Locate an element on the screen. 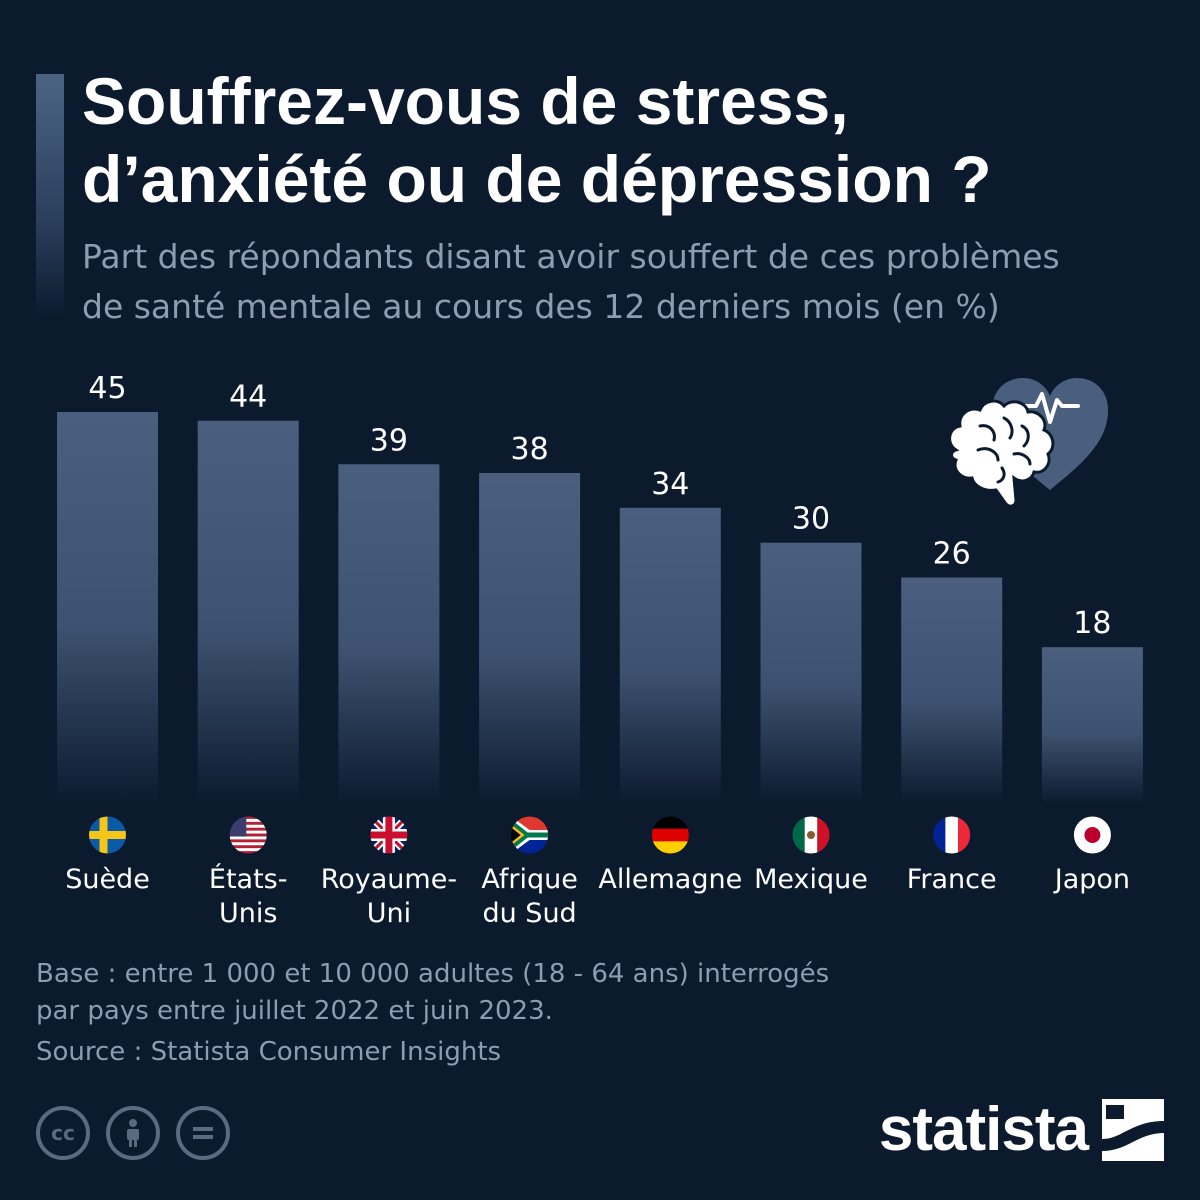 Image resolution: width=1200 pixels, height=1200 pixels. category-label: Japon is located at coordinates (1091, 879).